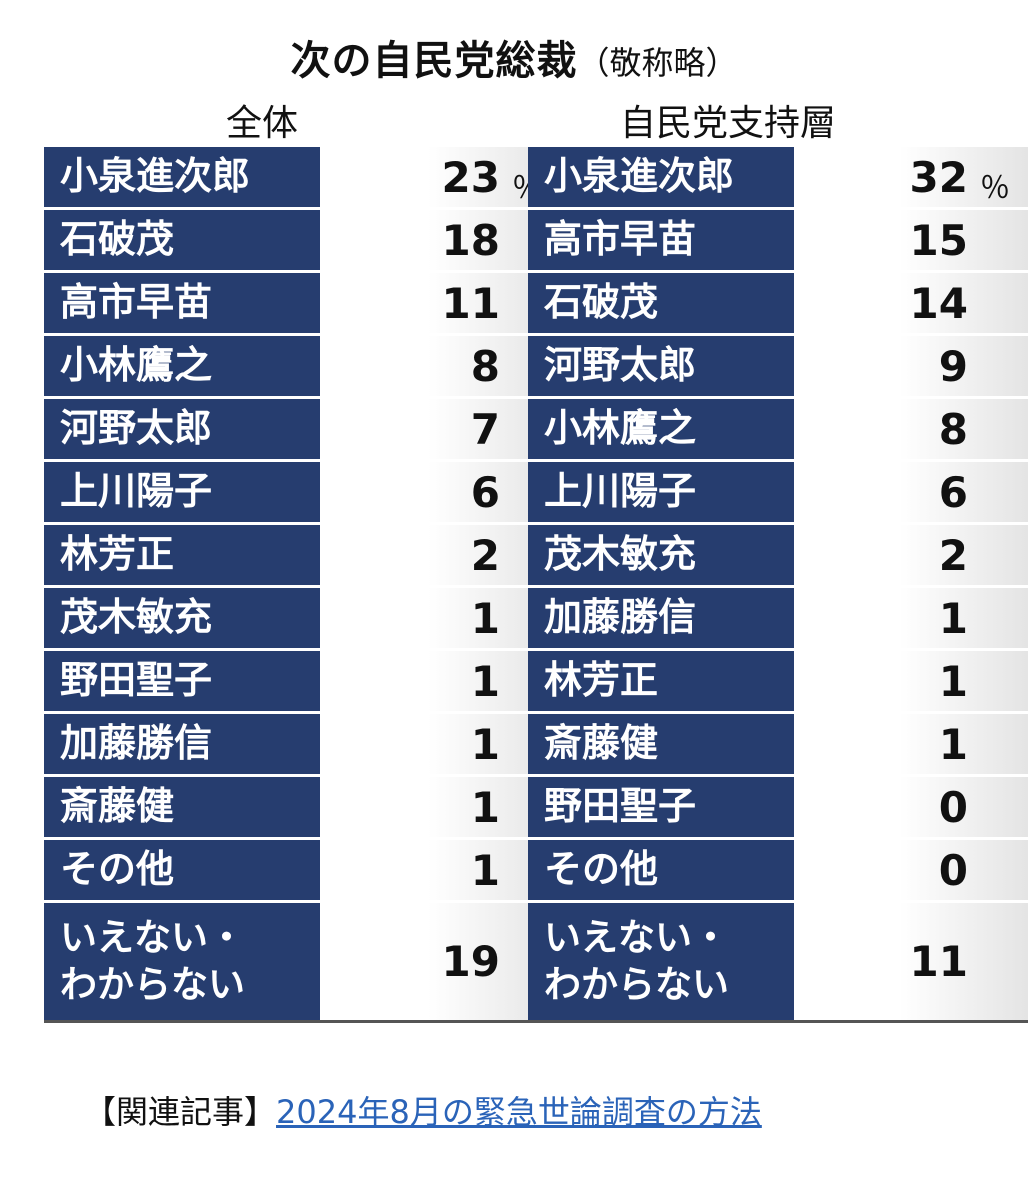  I want to click on percent-unit: ％, so click(995, 188).